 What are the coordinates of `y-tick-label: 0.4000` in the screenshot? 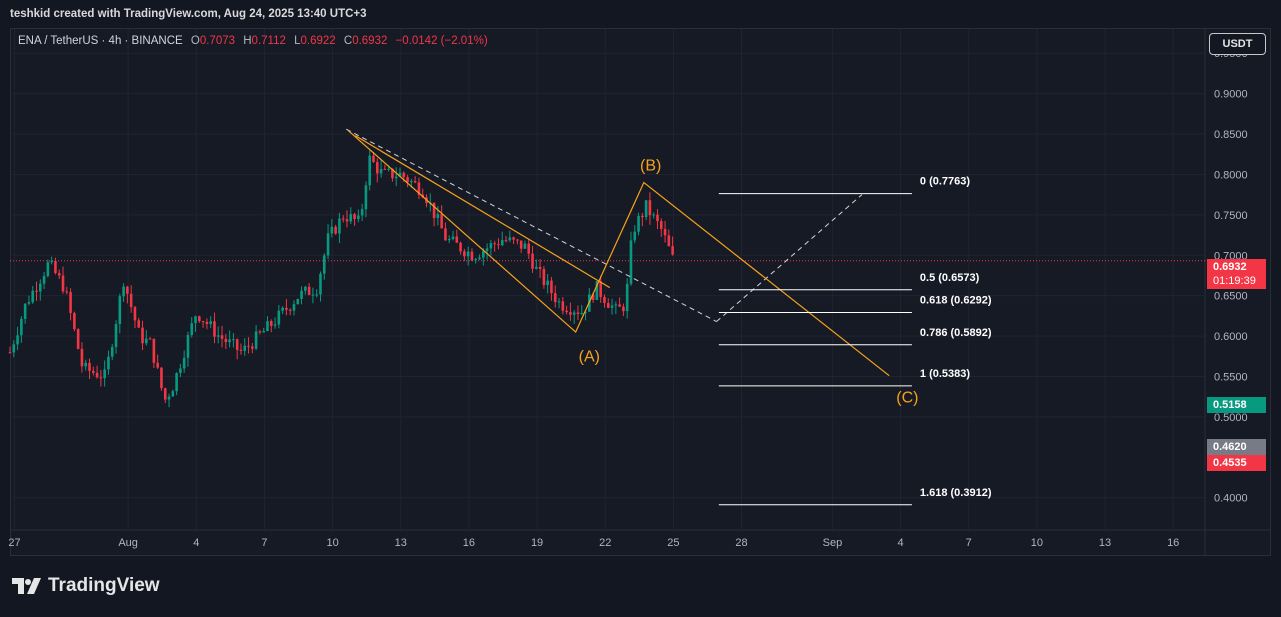 It's located at (1231, 499).